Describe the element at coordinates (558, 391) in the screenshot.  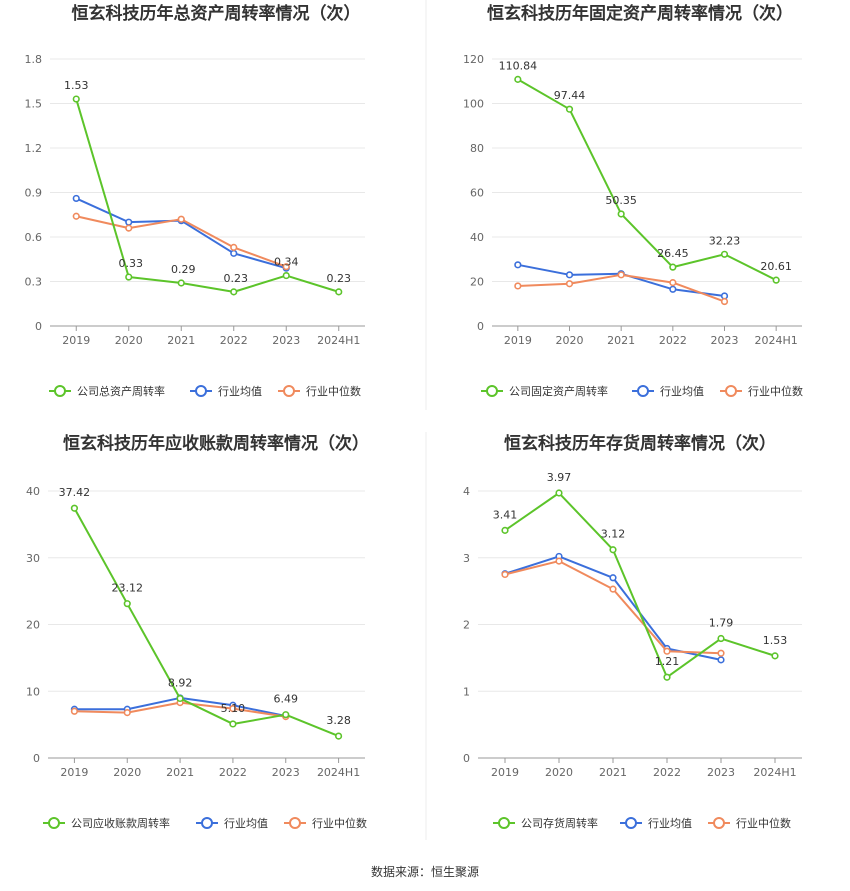
I see `legend-label: 公司固定资产周转率` at that location.